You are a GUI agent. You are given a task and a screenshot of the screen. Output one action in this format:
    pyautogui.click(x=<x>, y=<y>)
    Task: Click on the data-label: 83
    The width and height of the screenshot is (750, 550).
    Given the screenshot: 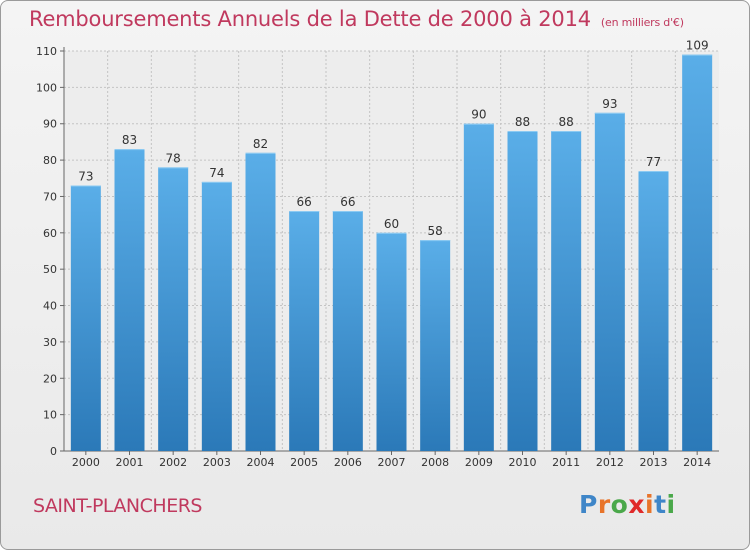 What is the action you would take?
    pyautogui.click(x=129, y=140)
    